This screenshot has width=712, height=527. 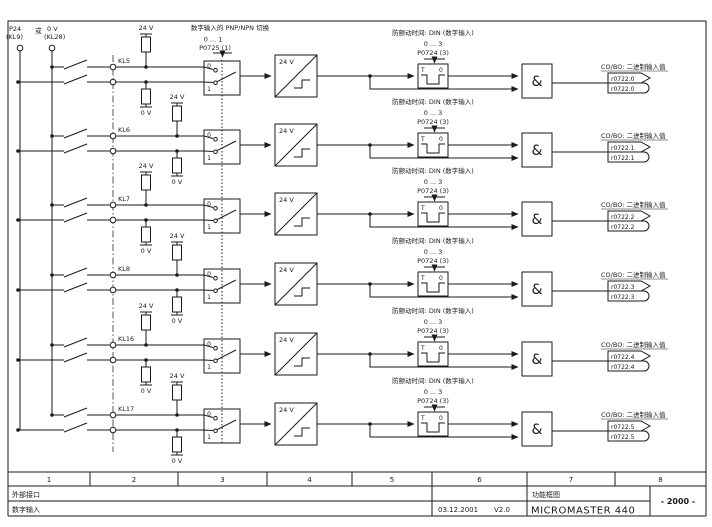 I want to click on external-interface-label: 外部接口, so click(x=26, y=494).